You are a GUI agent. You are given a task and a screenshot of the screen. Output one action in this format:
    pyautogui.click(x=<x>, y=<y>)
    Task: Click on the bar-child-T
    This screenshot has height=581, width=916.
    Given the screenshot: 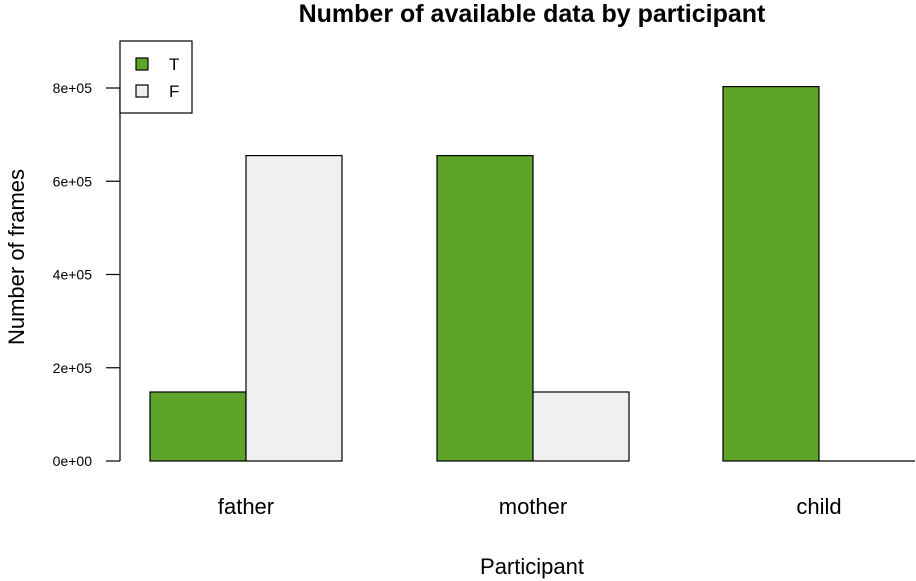 What is the action you would take?
    pyautogui.click(x=771, y=274)
    